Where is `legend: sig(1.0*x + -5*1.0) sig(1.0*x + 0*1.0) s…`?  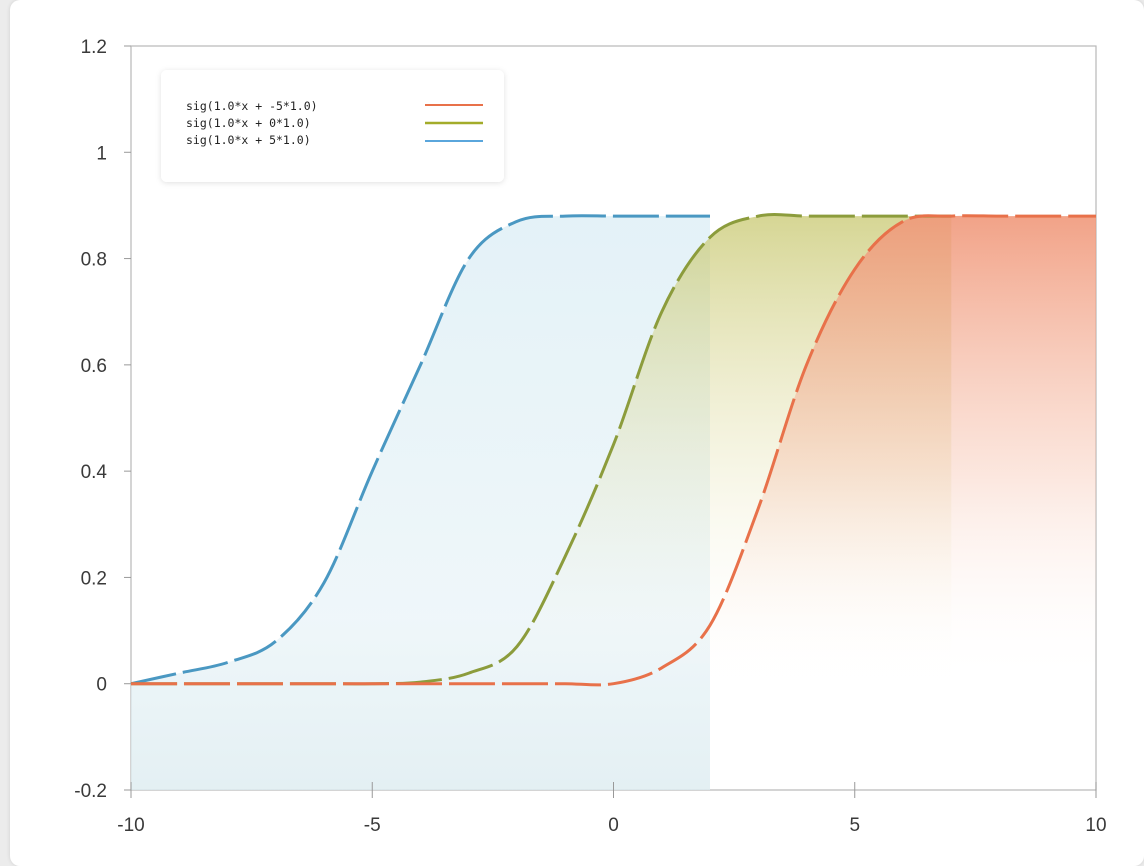
legend: sig(1.0*x + -5*1.0) sig(1.0*x + 0*1.0) s… is located at coordinates (332, 126).